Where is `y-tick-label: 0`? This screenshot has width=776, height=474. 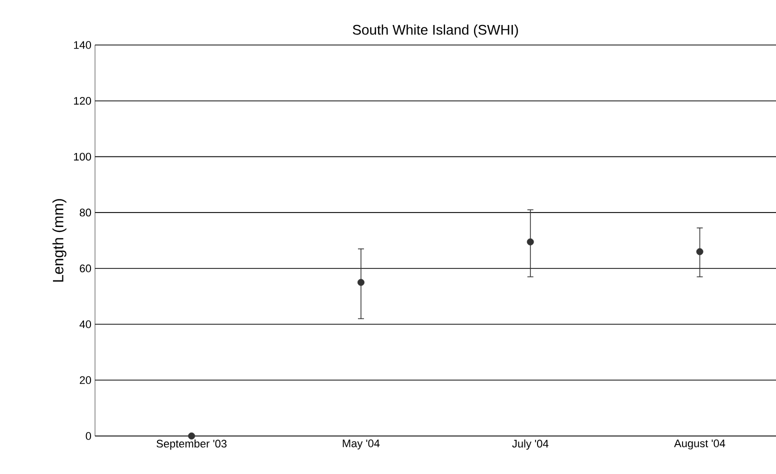 y-tick-label: 0 is located at coordinates (89, 436).